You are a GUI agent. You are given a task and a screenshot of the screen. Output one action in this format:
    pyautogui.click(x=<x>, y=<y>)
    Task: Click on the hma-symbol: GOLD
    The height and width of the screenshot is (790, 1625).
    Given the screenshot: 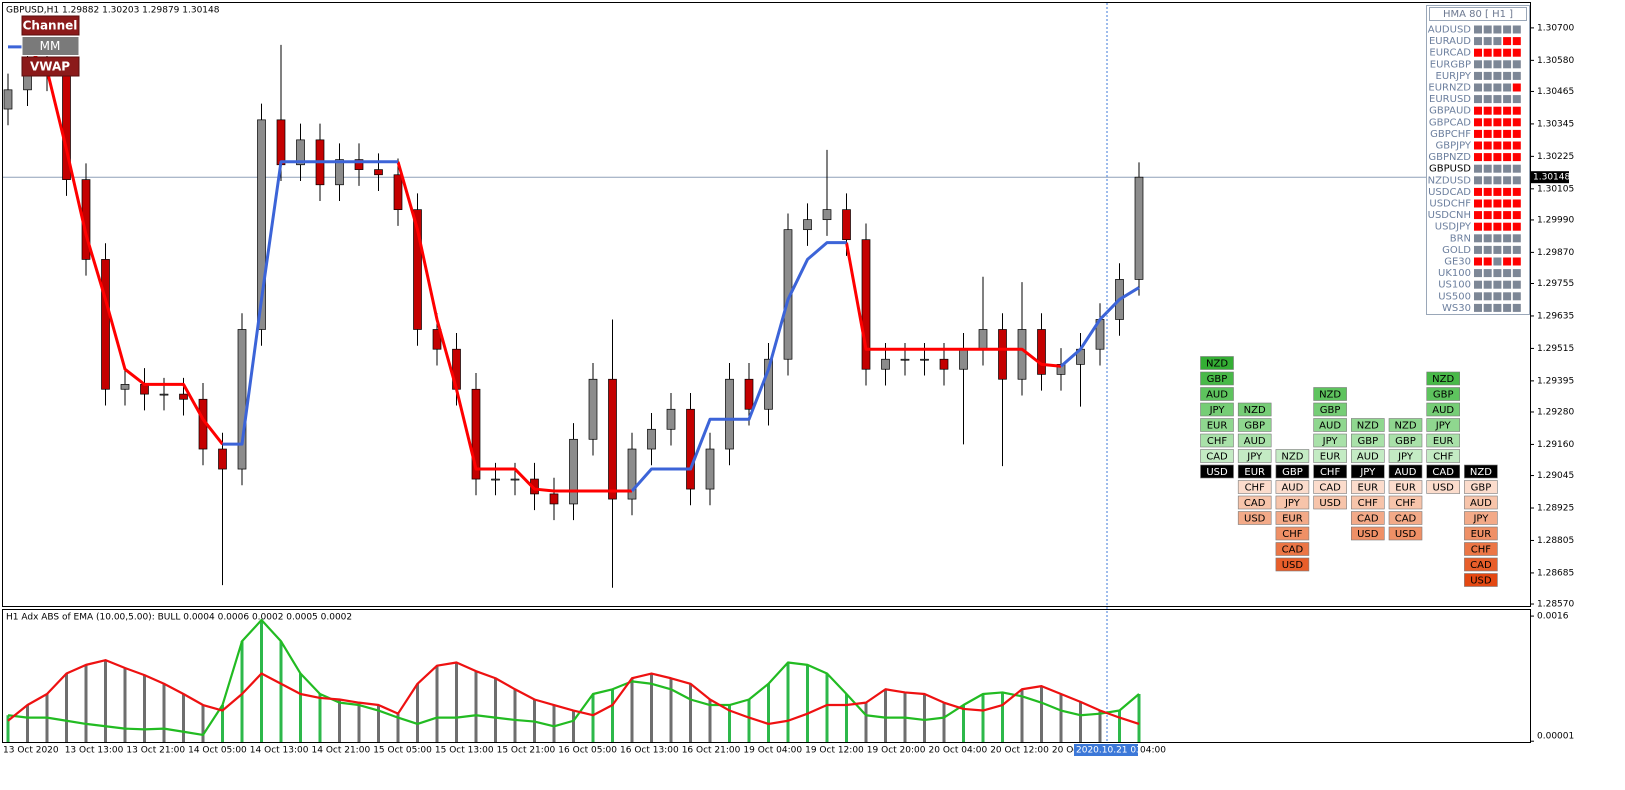 What is the action you would take?
    pyautogui.click(x=1456, y=250)
    